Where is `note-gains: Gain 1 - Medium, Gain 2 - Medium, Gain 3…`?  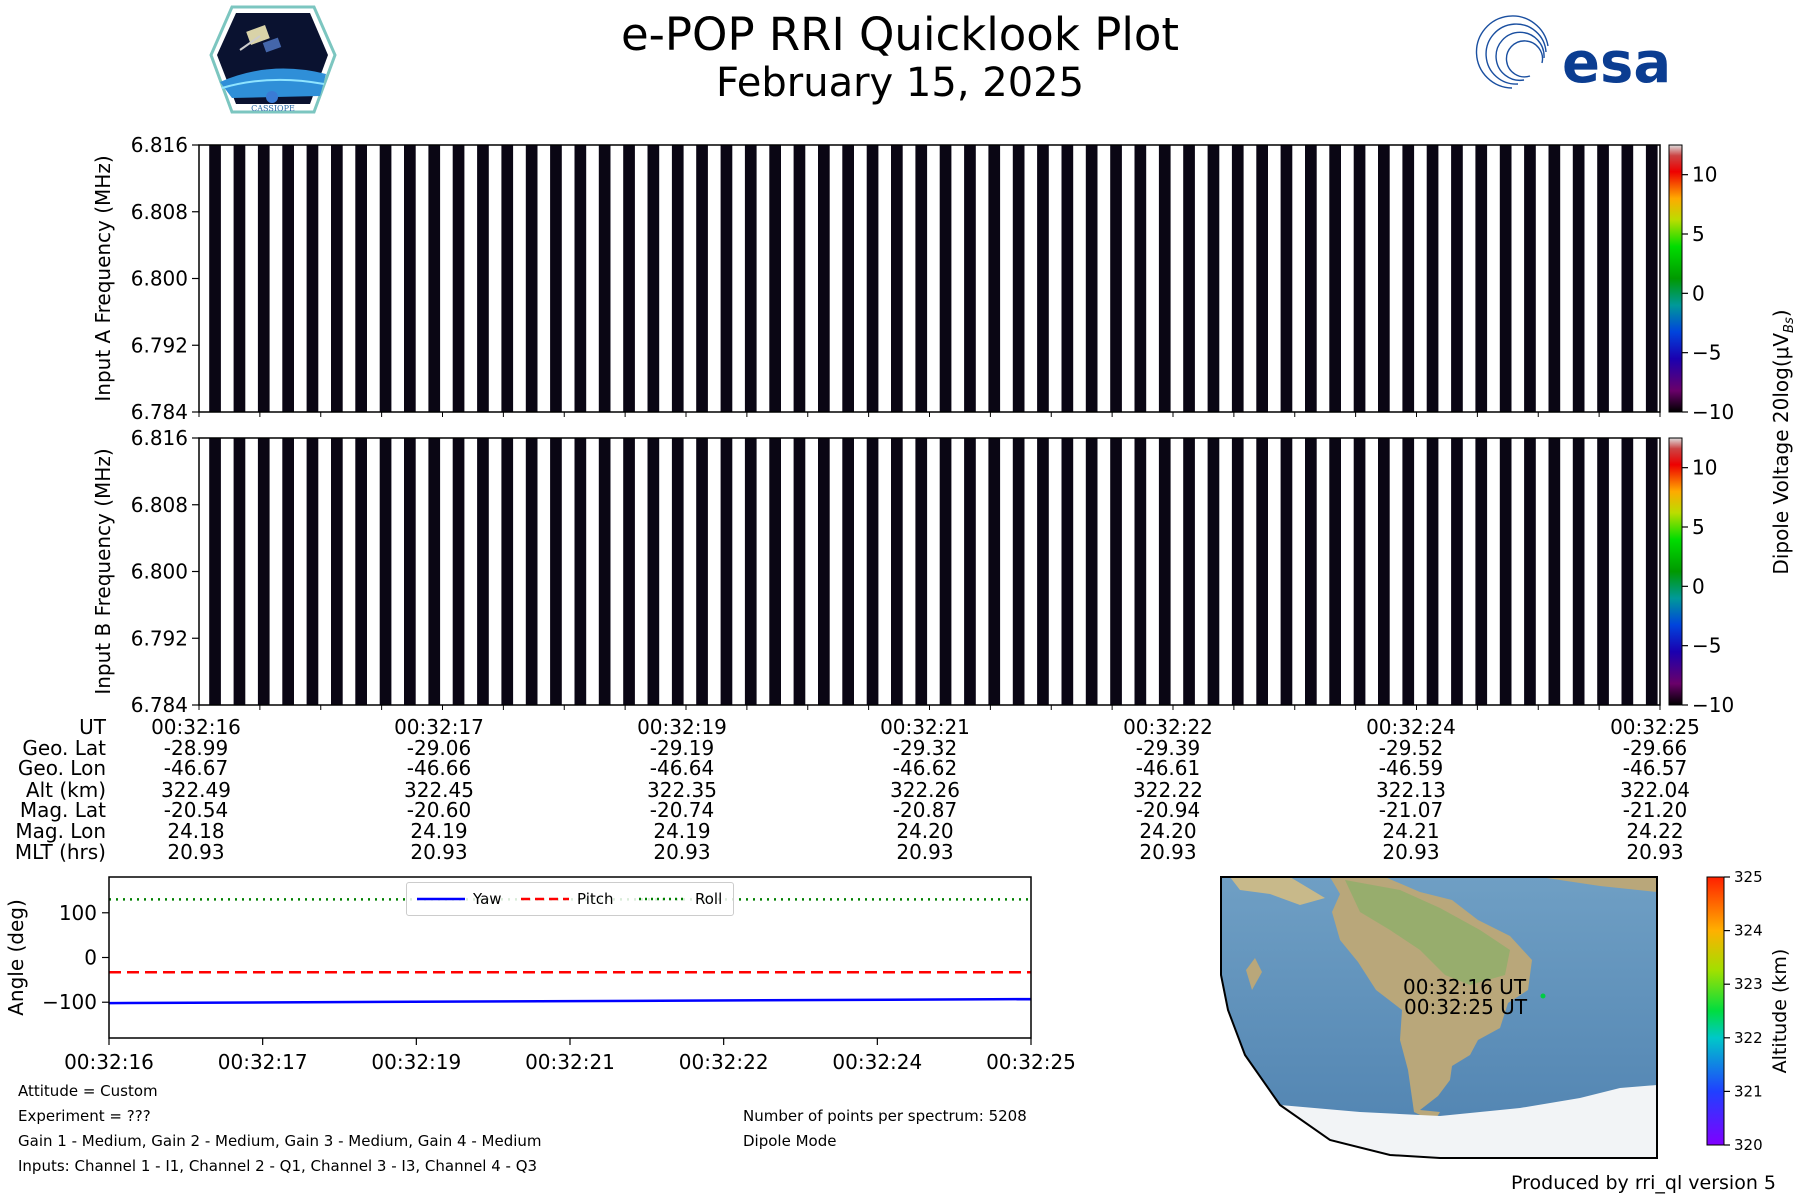 note-gains: Gain 1 - Medium, Gain 2 - Medium, Gain 3… is located at coordinates (280, 1141).